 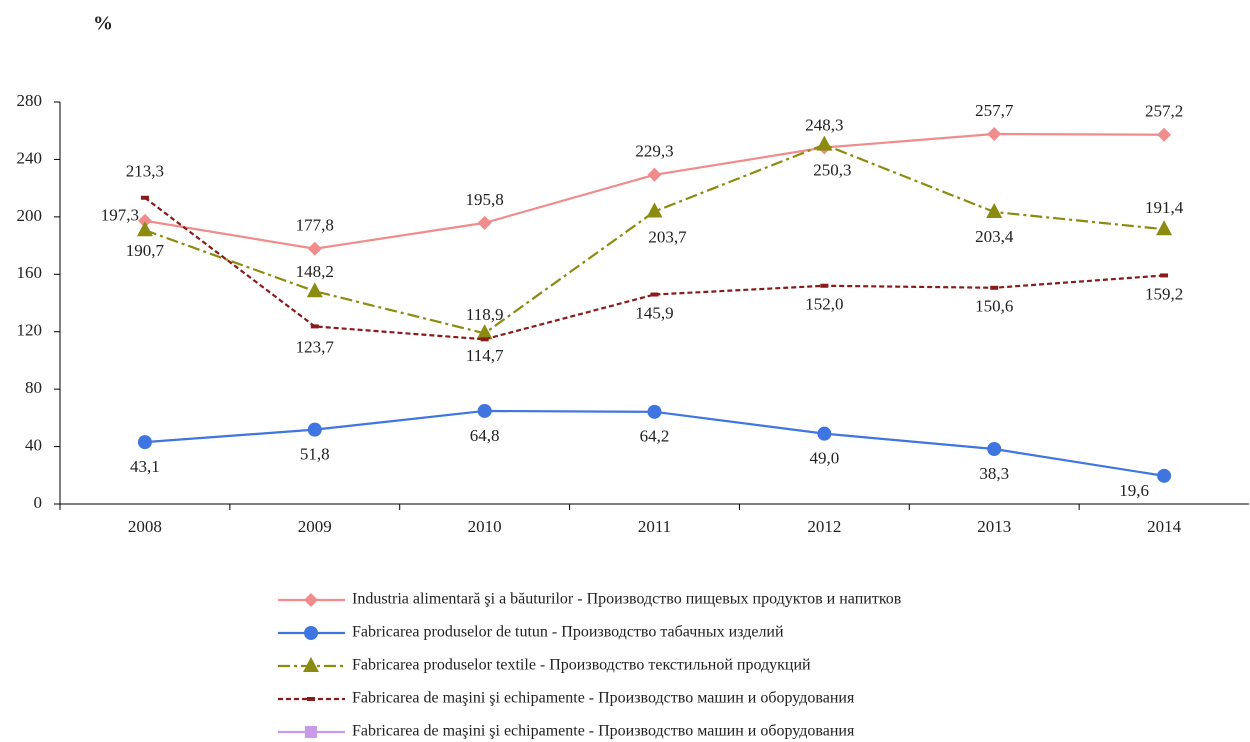 I want to click on x-tick-label: 2008, so click(x=145, y=526).